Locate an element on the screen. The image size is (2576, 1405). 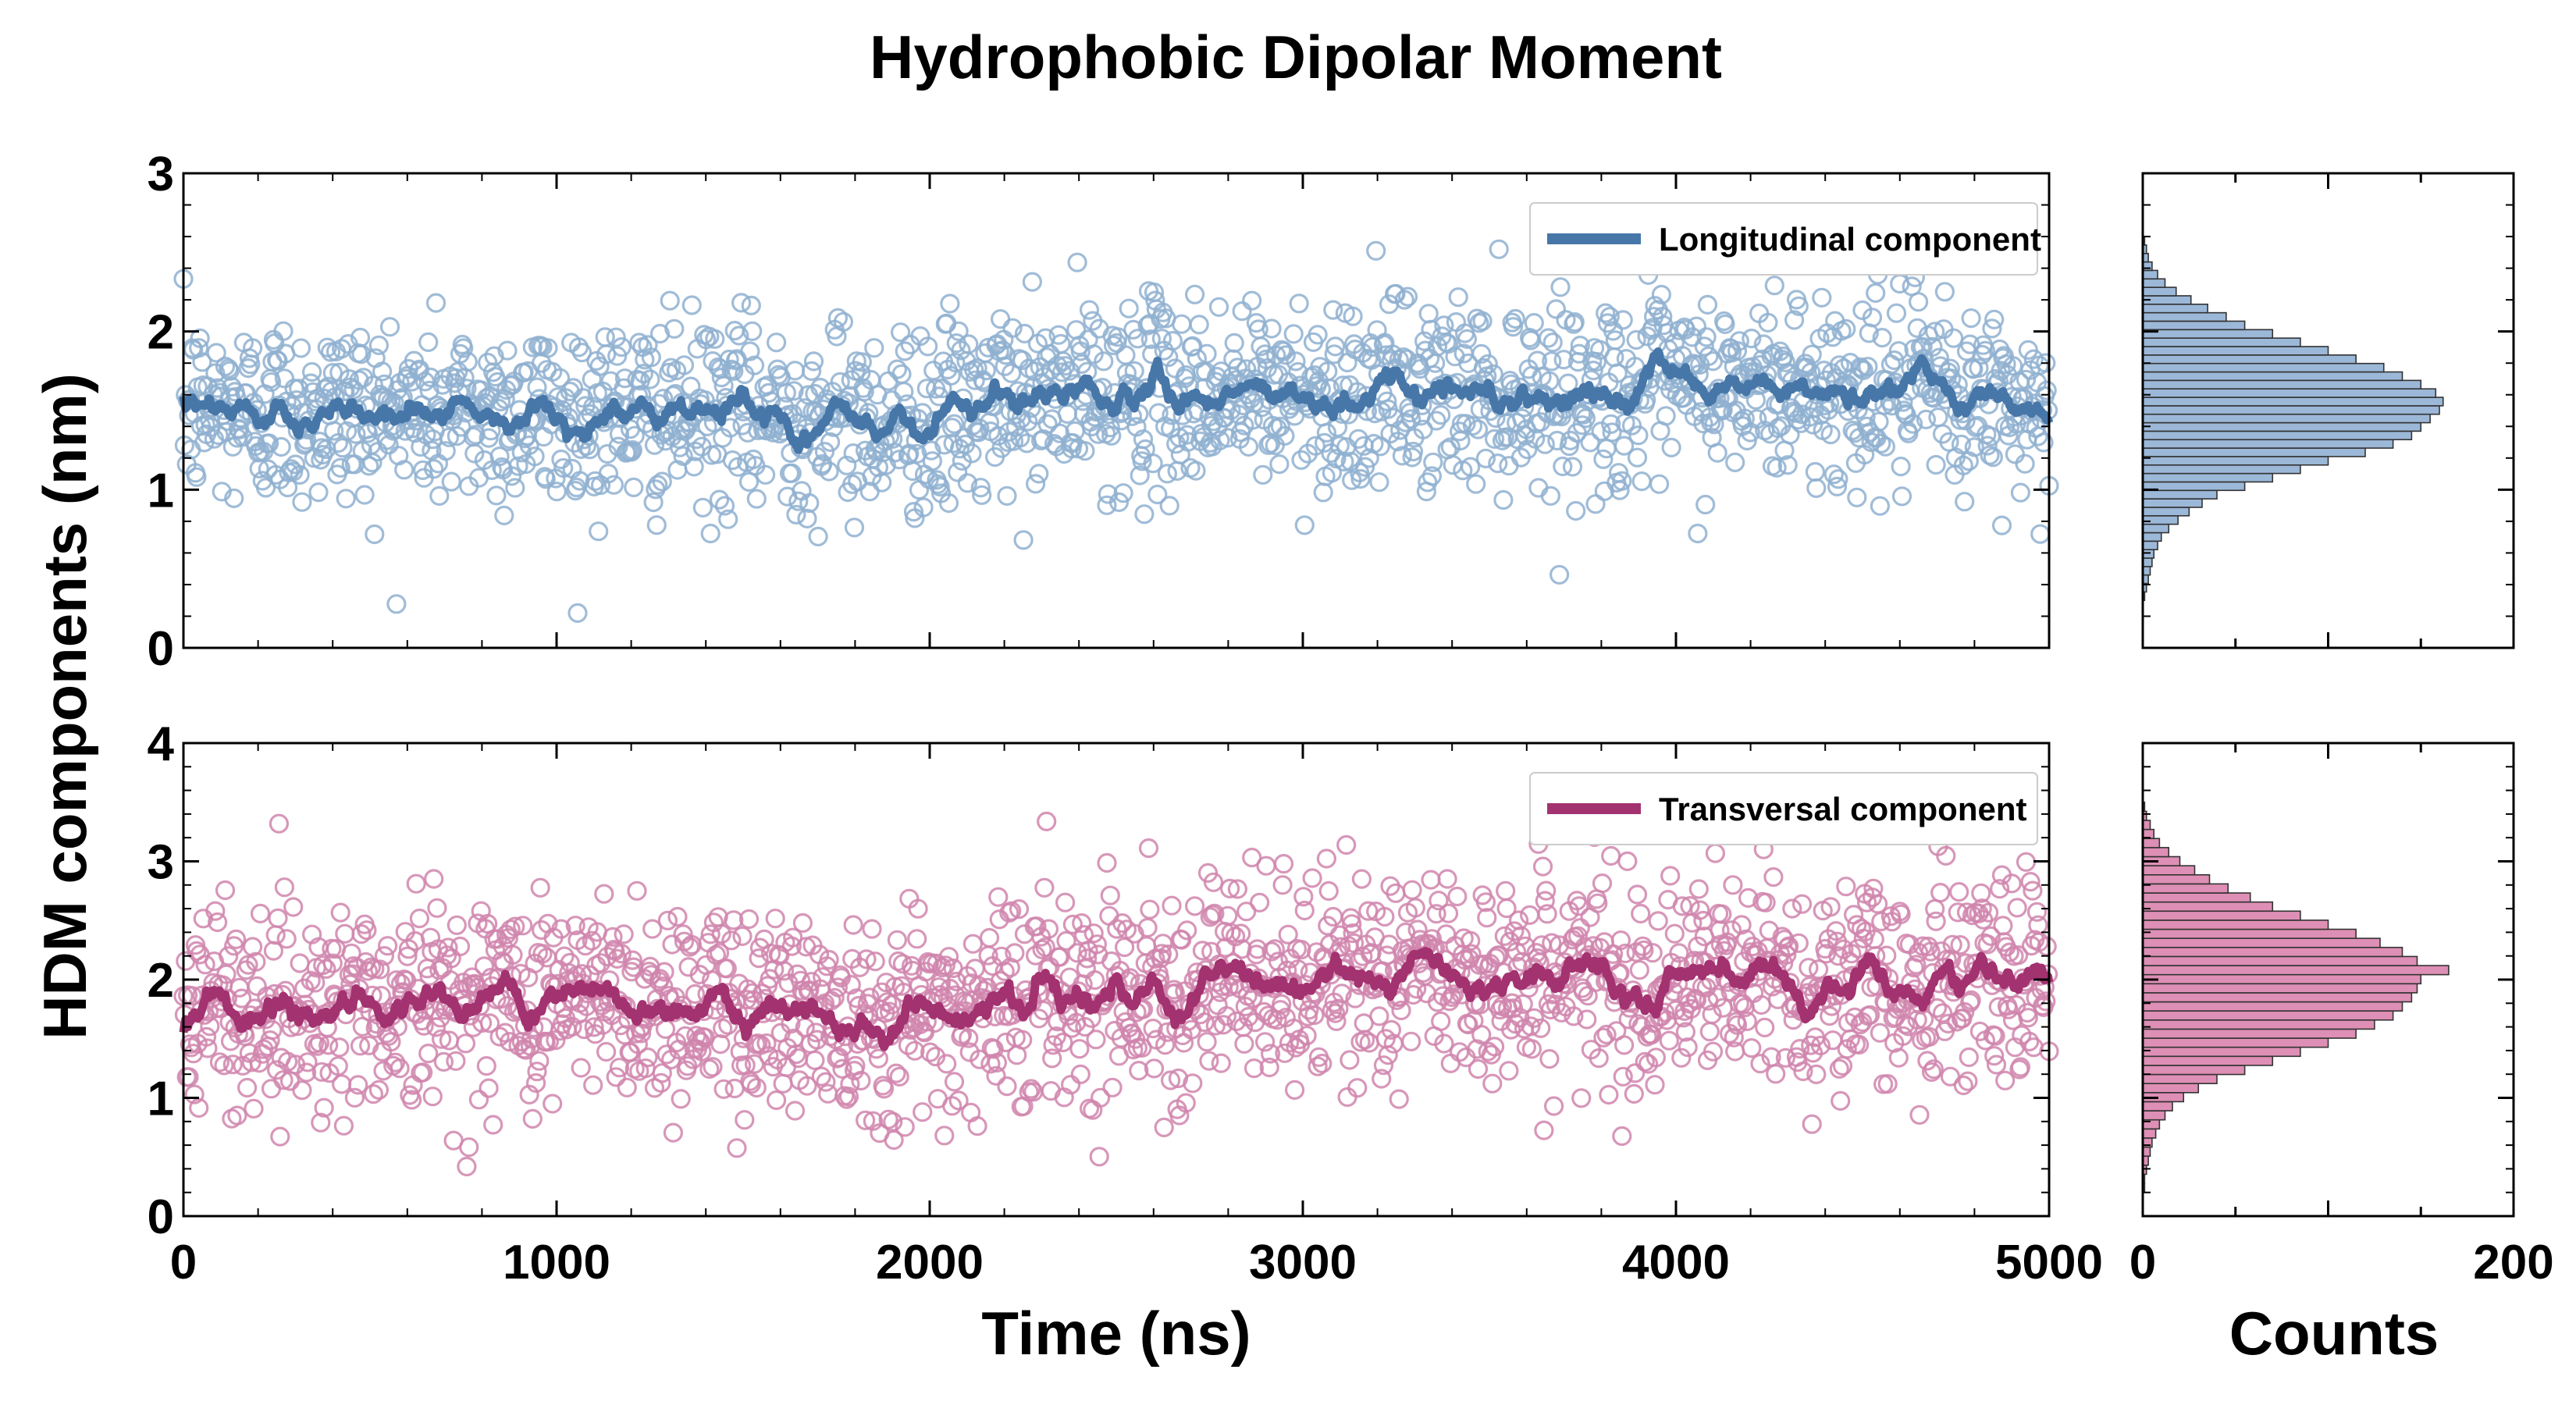
y-tick-label: 2 is located at coordinates (161, 981).